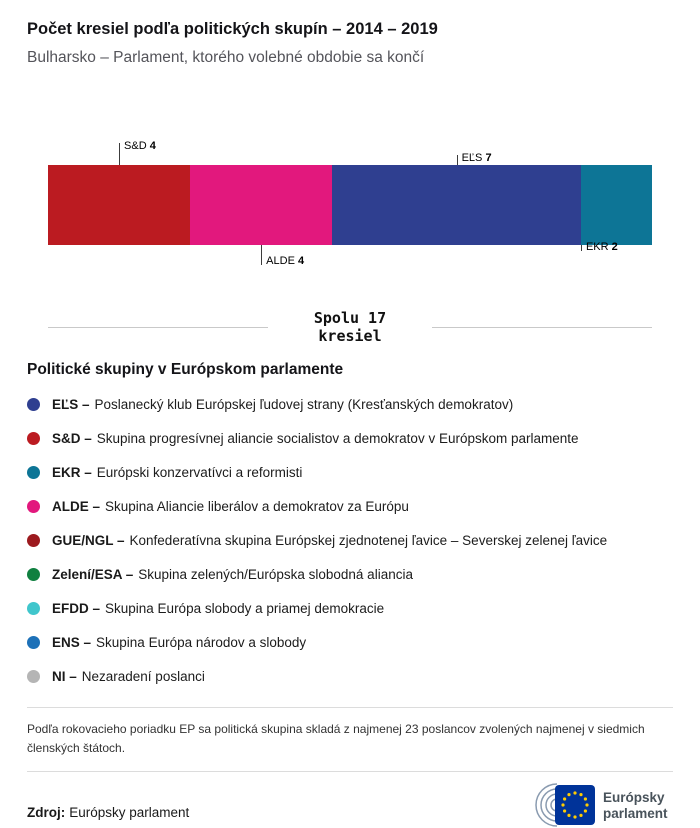 The width and height of the screenshot is (700, 828). What do you see at coordinates (634, 797) in the screenshot?
I see `logo-text-line1: Európsky` at bounding box center [634, 797].